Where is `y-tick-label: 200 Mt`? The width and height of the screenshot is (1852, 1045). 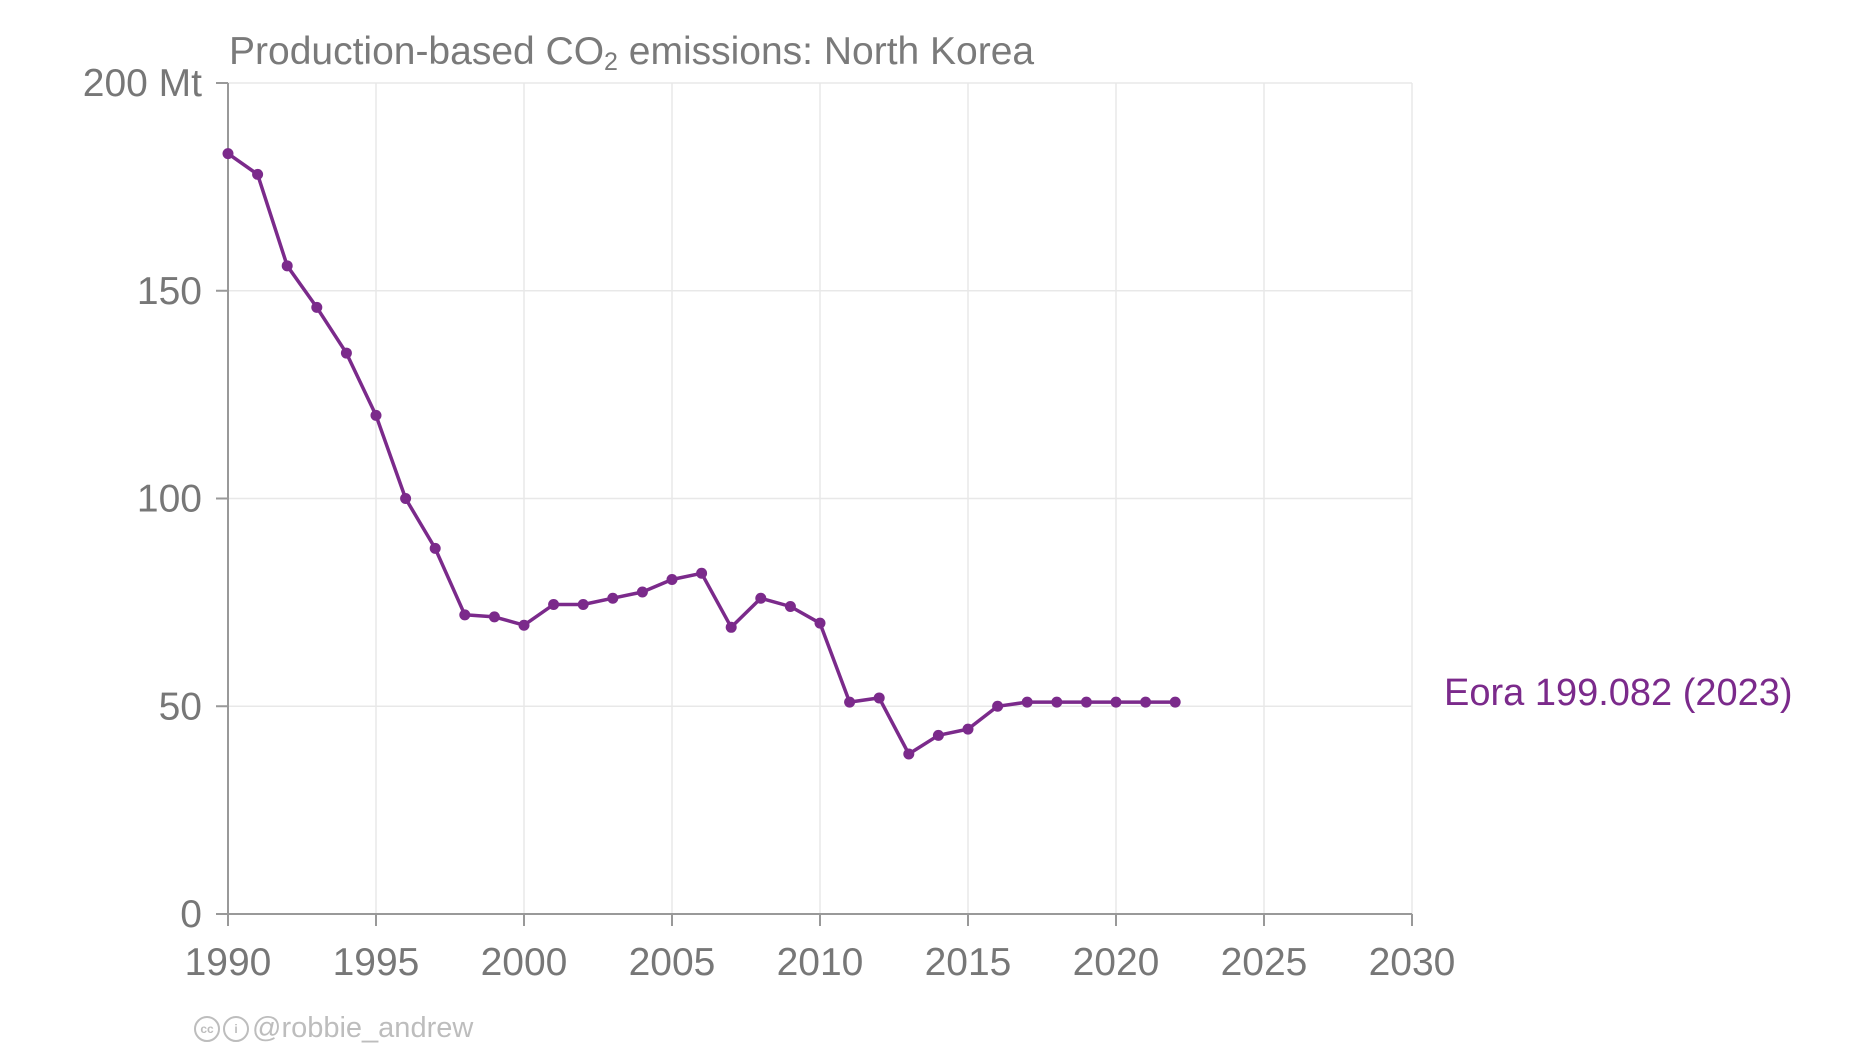
y-tick-label: 200 Mt is located at coordinates (142, 83).